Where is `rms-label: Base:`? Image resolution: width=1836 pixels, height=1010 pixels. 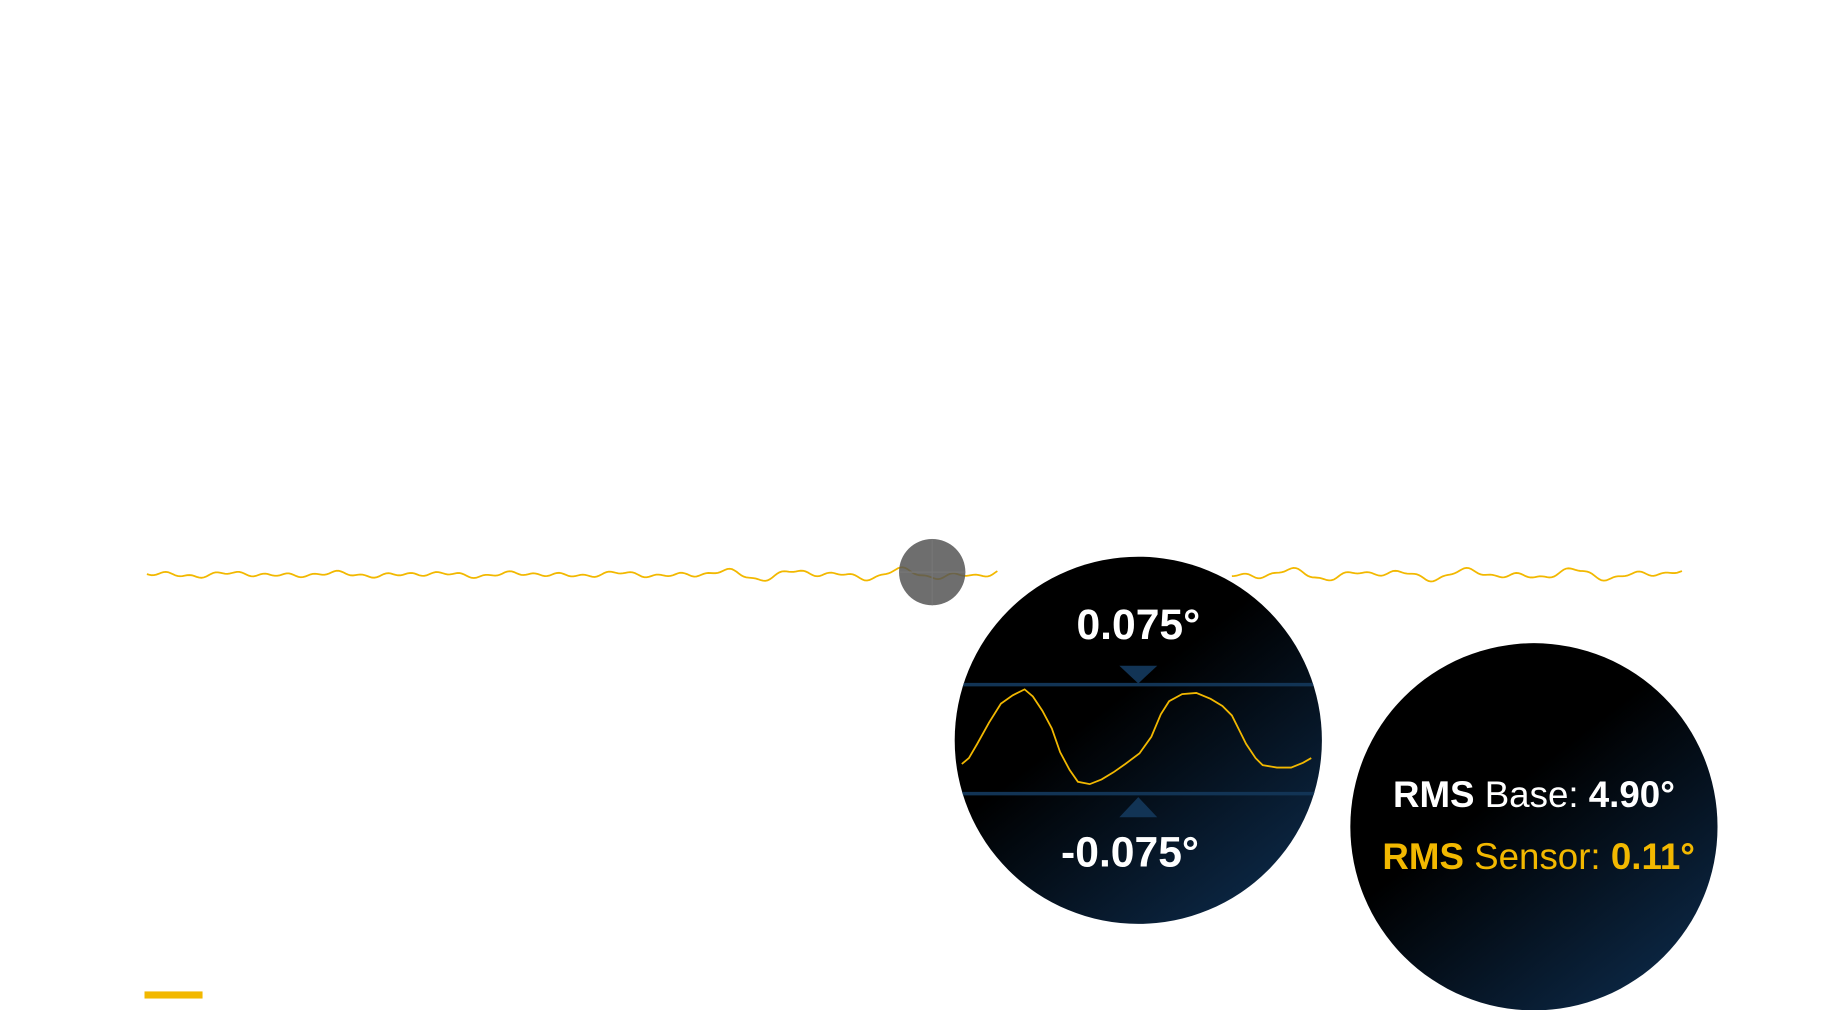
rms-label: Base: is located at coordinates (1532, 794).